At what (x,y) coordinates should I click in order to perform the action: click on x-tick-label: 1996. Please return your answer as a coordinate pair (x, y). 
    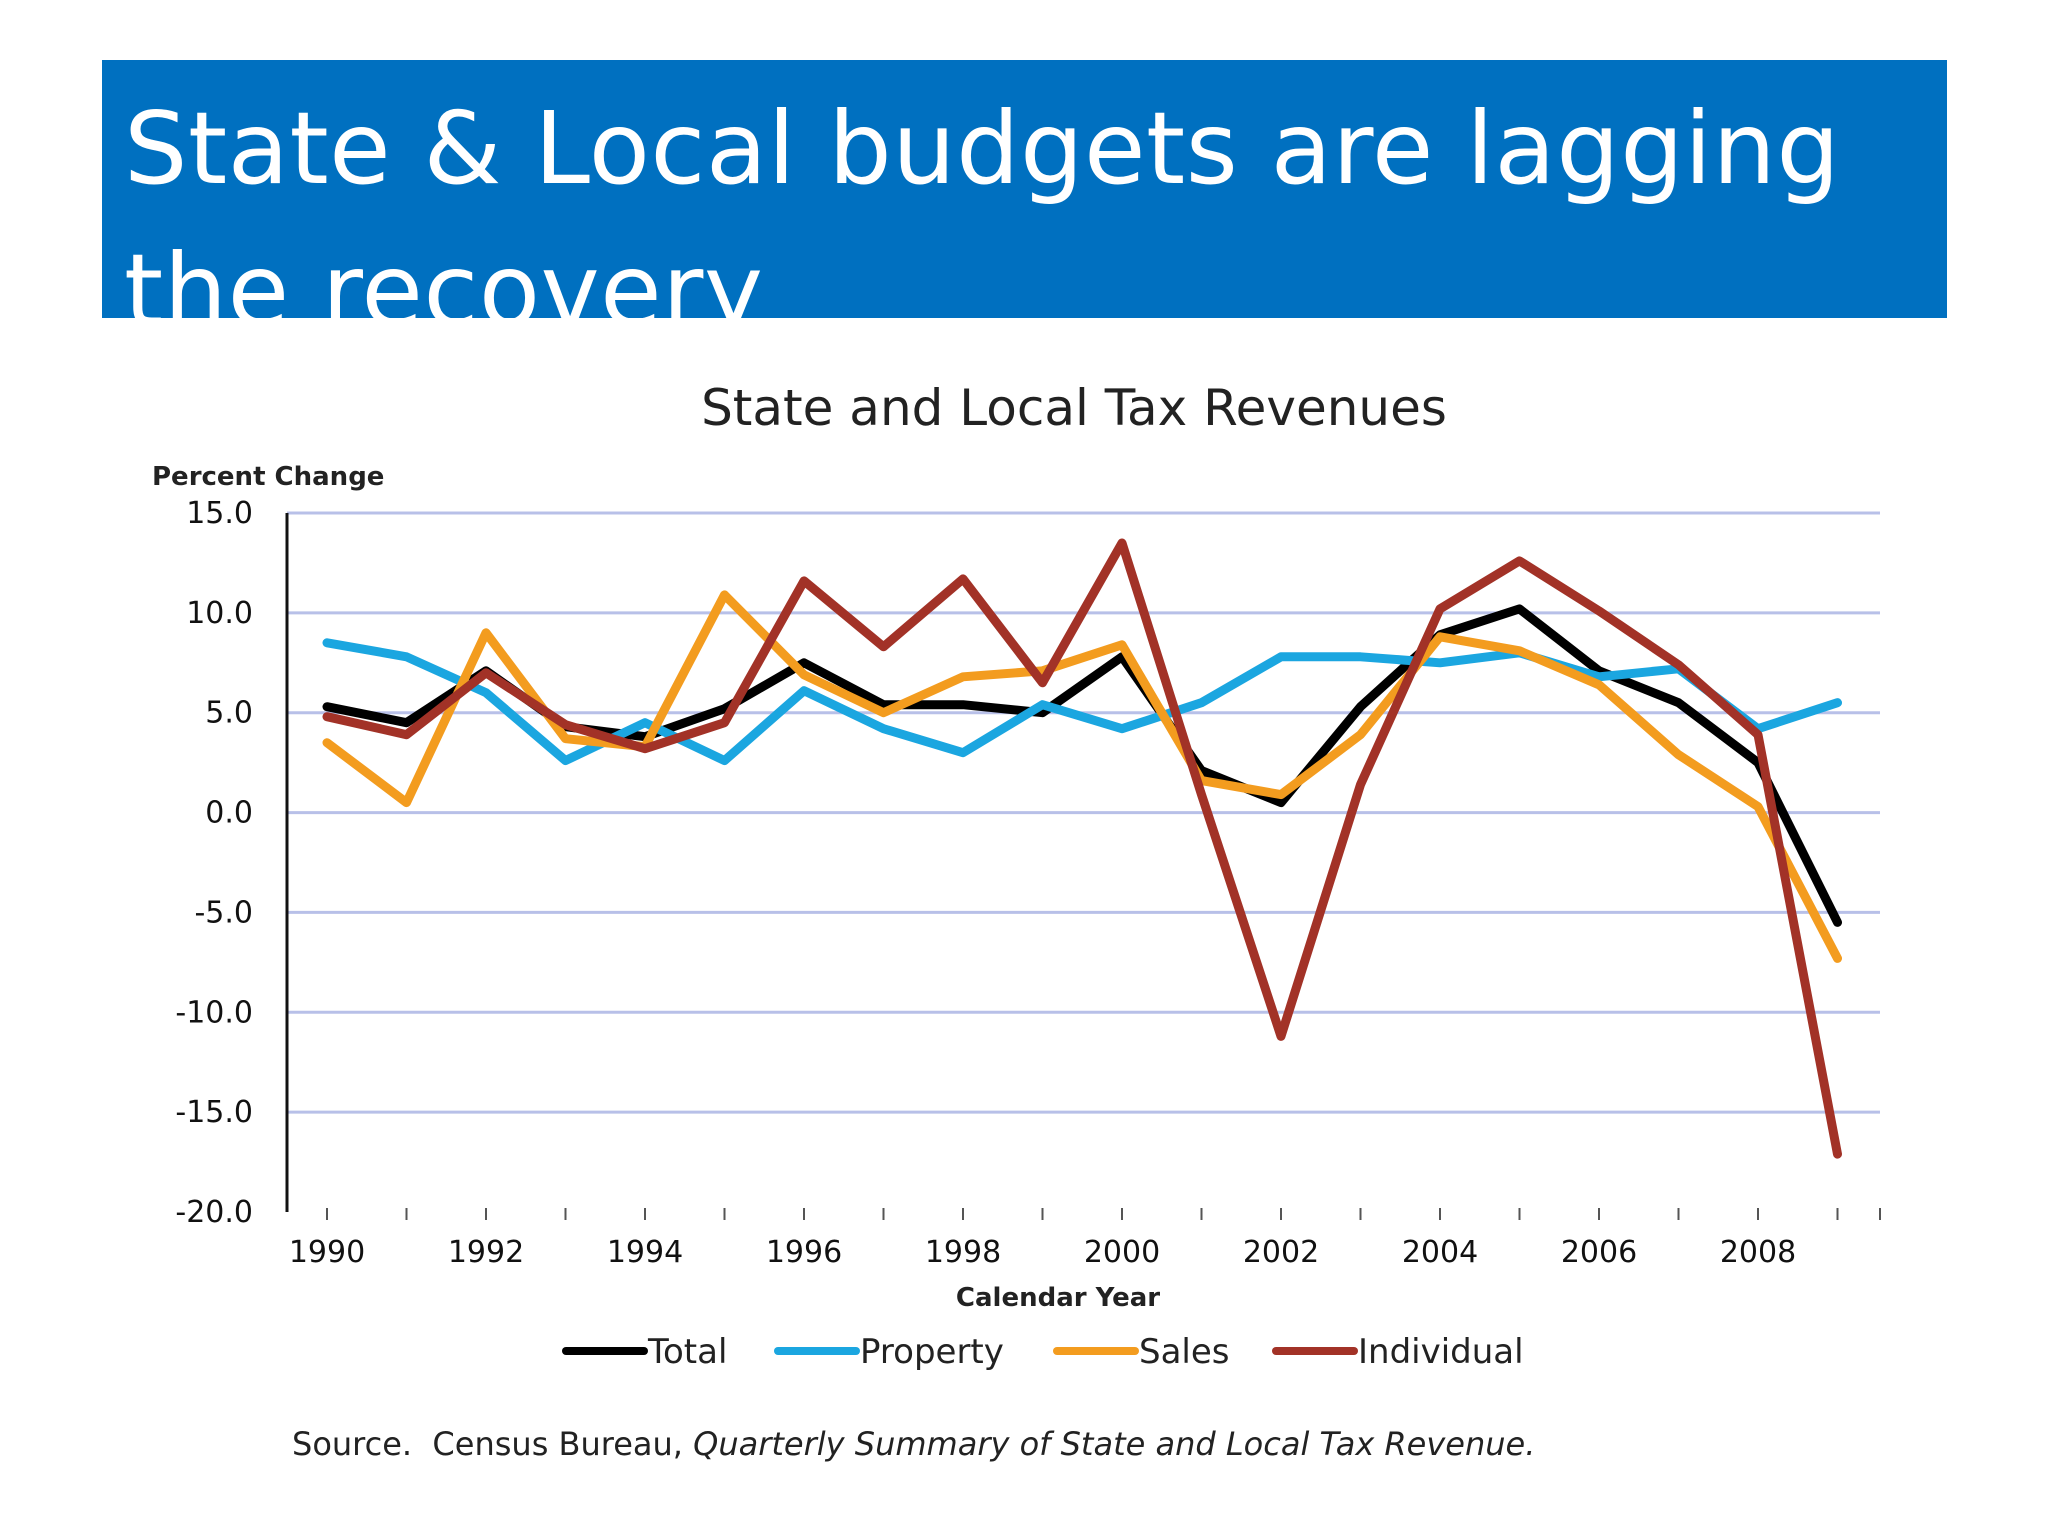
    Looking at the image, I should click on (804, 1252).